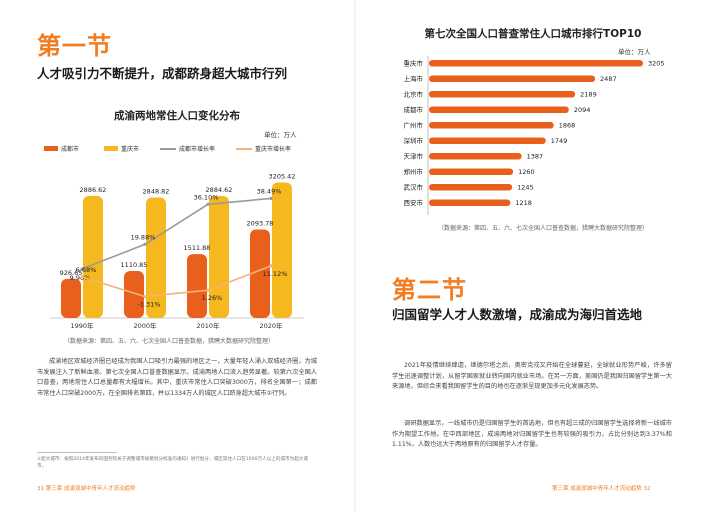 This screenshot has height=512, width=710. What do you see at coordinates (533, 34) in the screenshot?
I see `rank-chart-title: 第七次全国人口普查常住人口城市排行TOP10` at bounding box center [533, 34].